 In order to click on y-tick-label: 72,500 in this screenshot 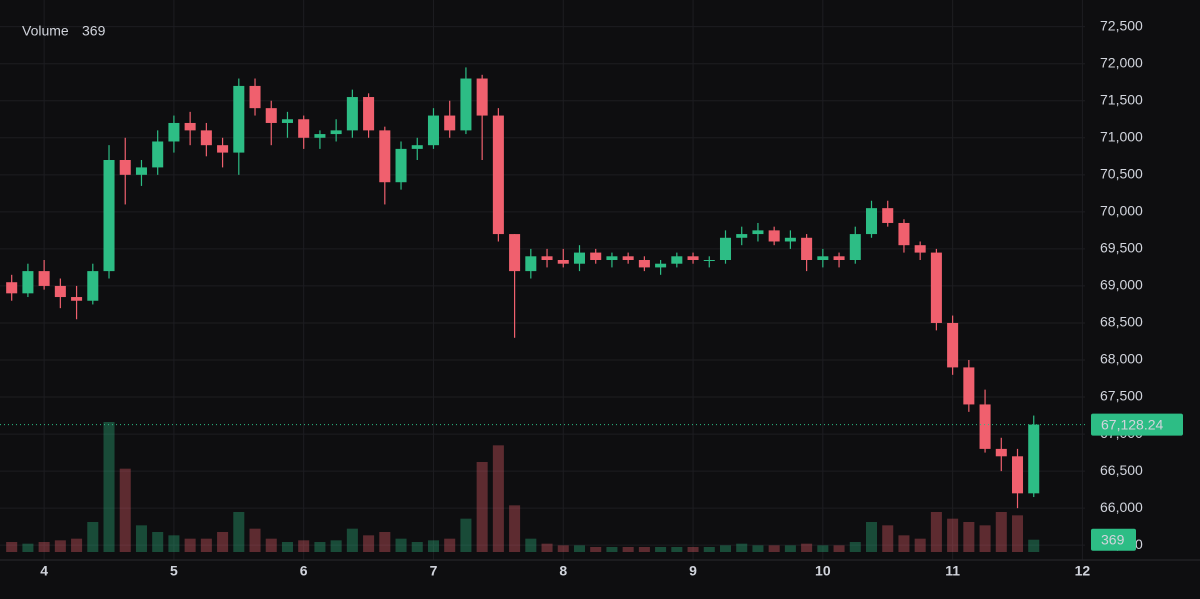, I will do `click(1121, 25)`.